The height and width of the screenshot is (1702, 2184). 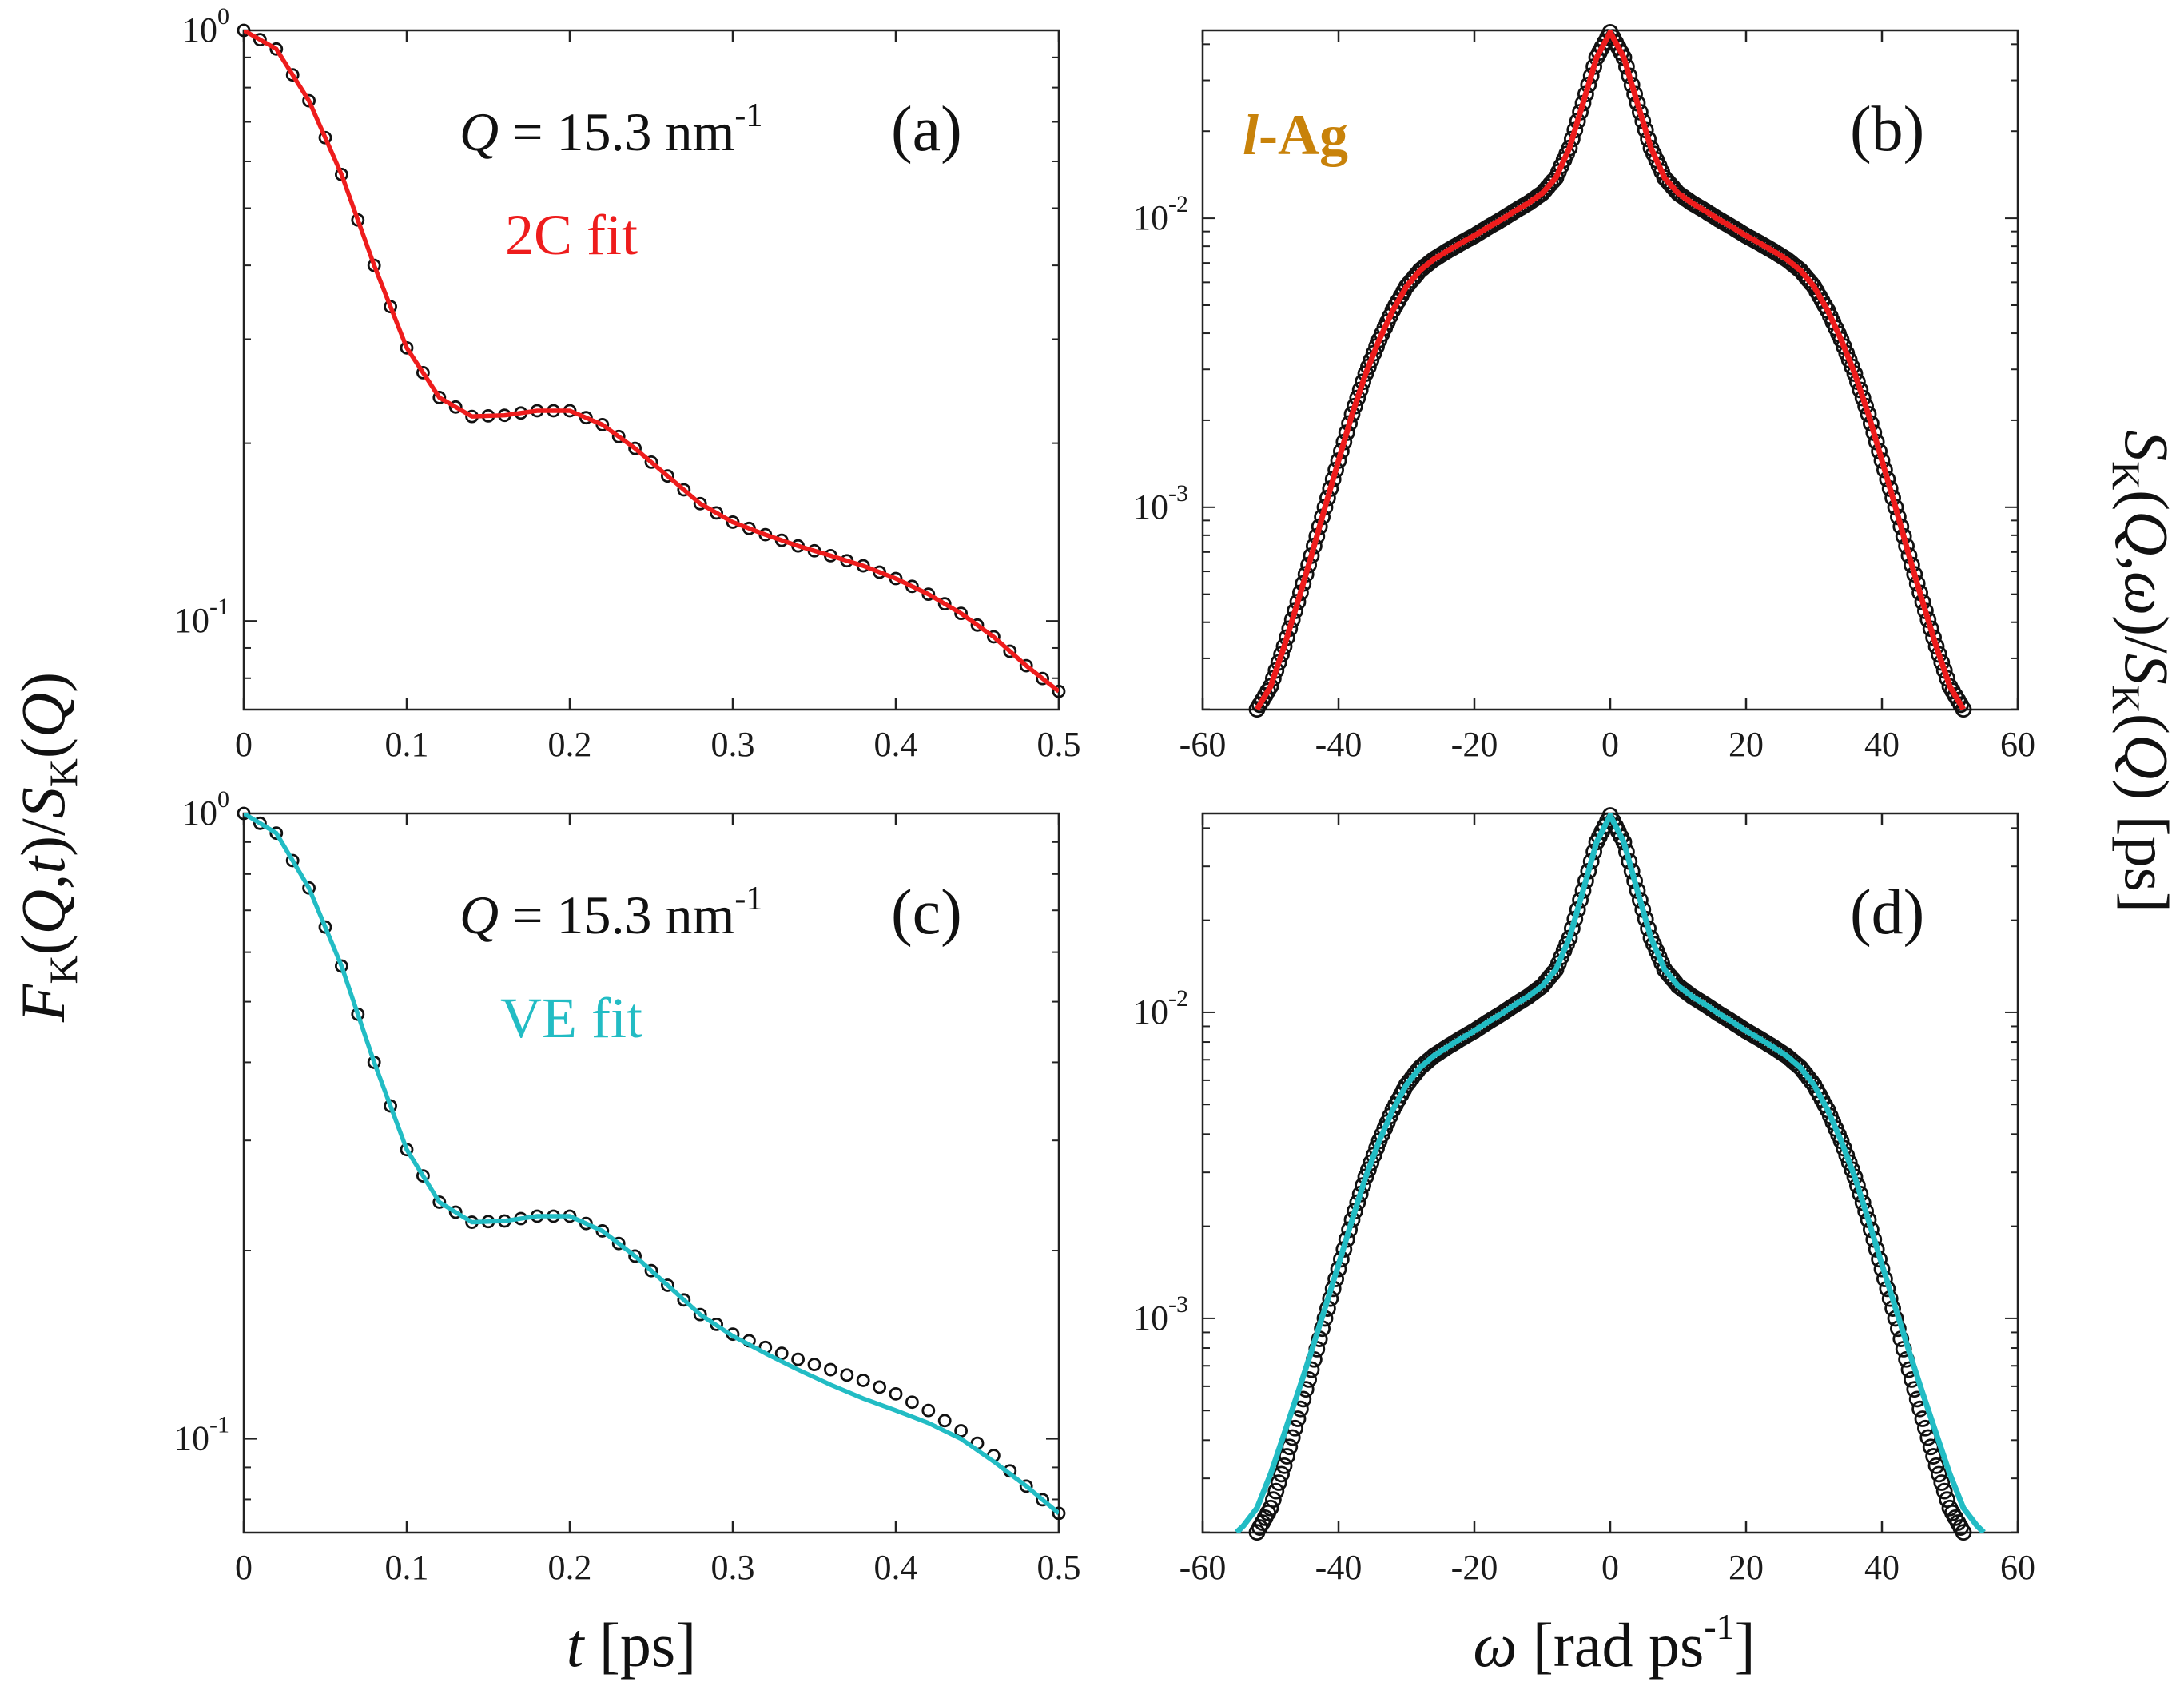 What do you see at coordinates (610, 913) in the screenshot?
I see `q-annotation-c: Q = 15.3 nm-1` at bounding box center [610, 913].